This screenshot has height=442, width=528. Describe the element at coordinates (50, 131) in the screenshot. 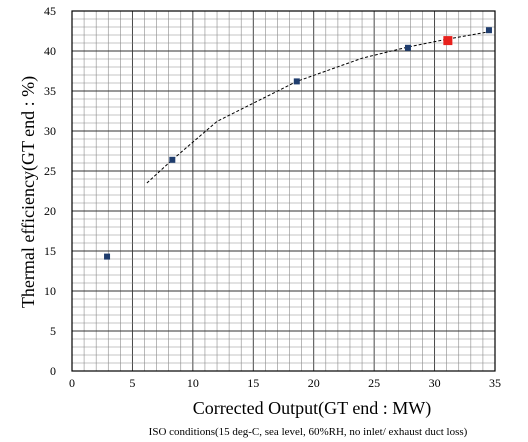

I see `y-tick-label: 30` at that location.